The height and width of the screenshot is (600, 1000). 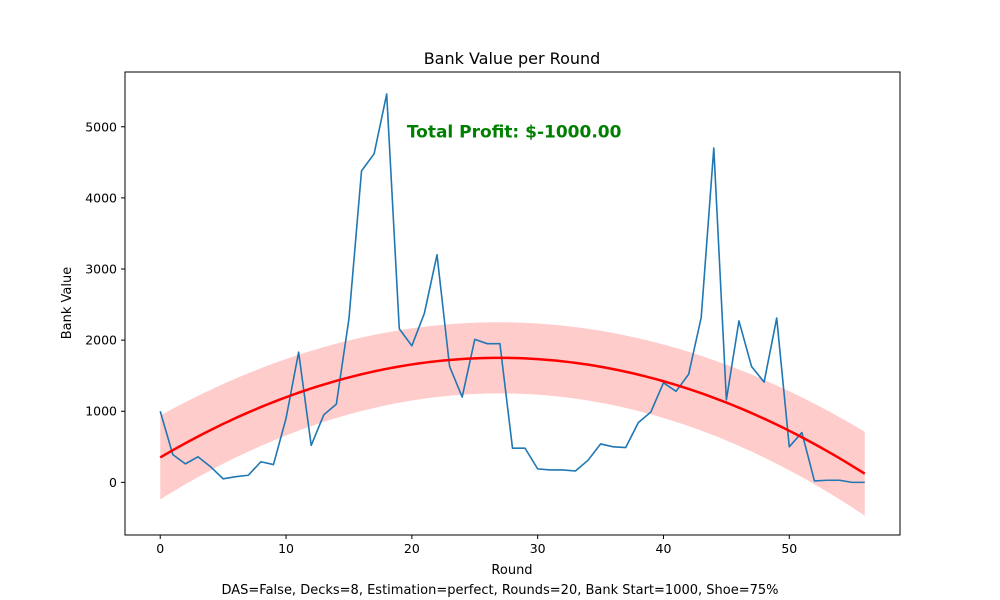 What do you see at coordinates (412, 548) in the screenshot?
I see `x-tick-label: 20` at bounding box center [412, 548].